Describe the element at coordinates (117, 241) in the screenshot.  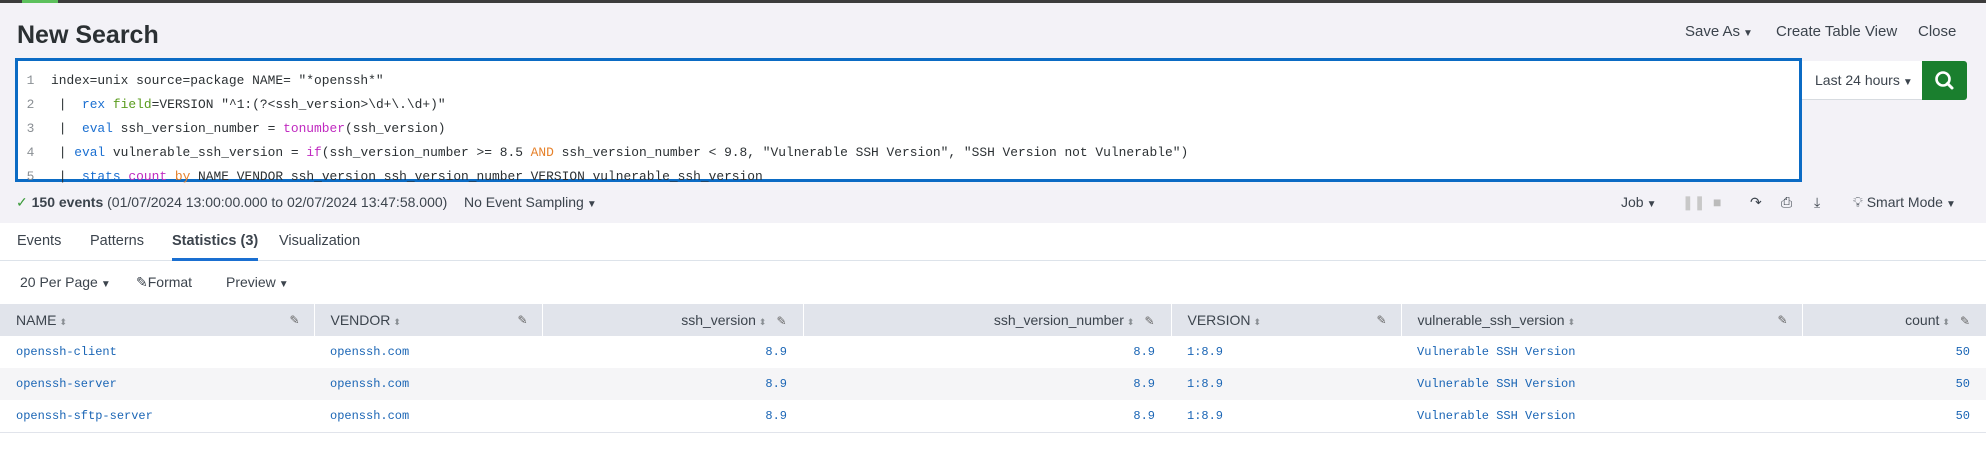
I see `tab-patterns: Patterns` at that location.